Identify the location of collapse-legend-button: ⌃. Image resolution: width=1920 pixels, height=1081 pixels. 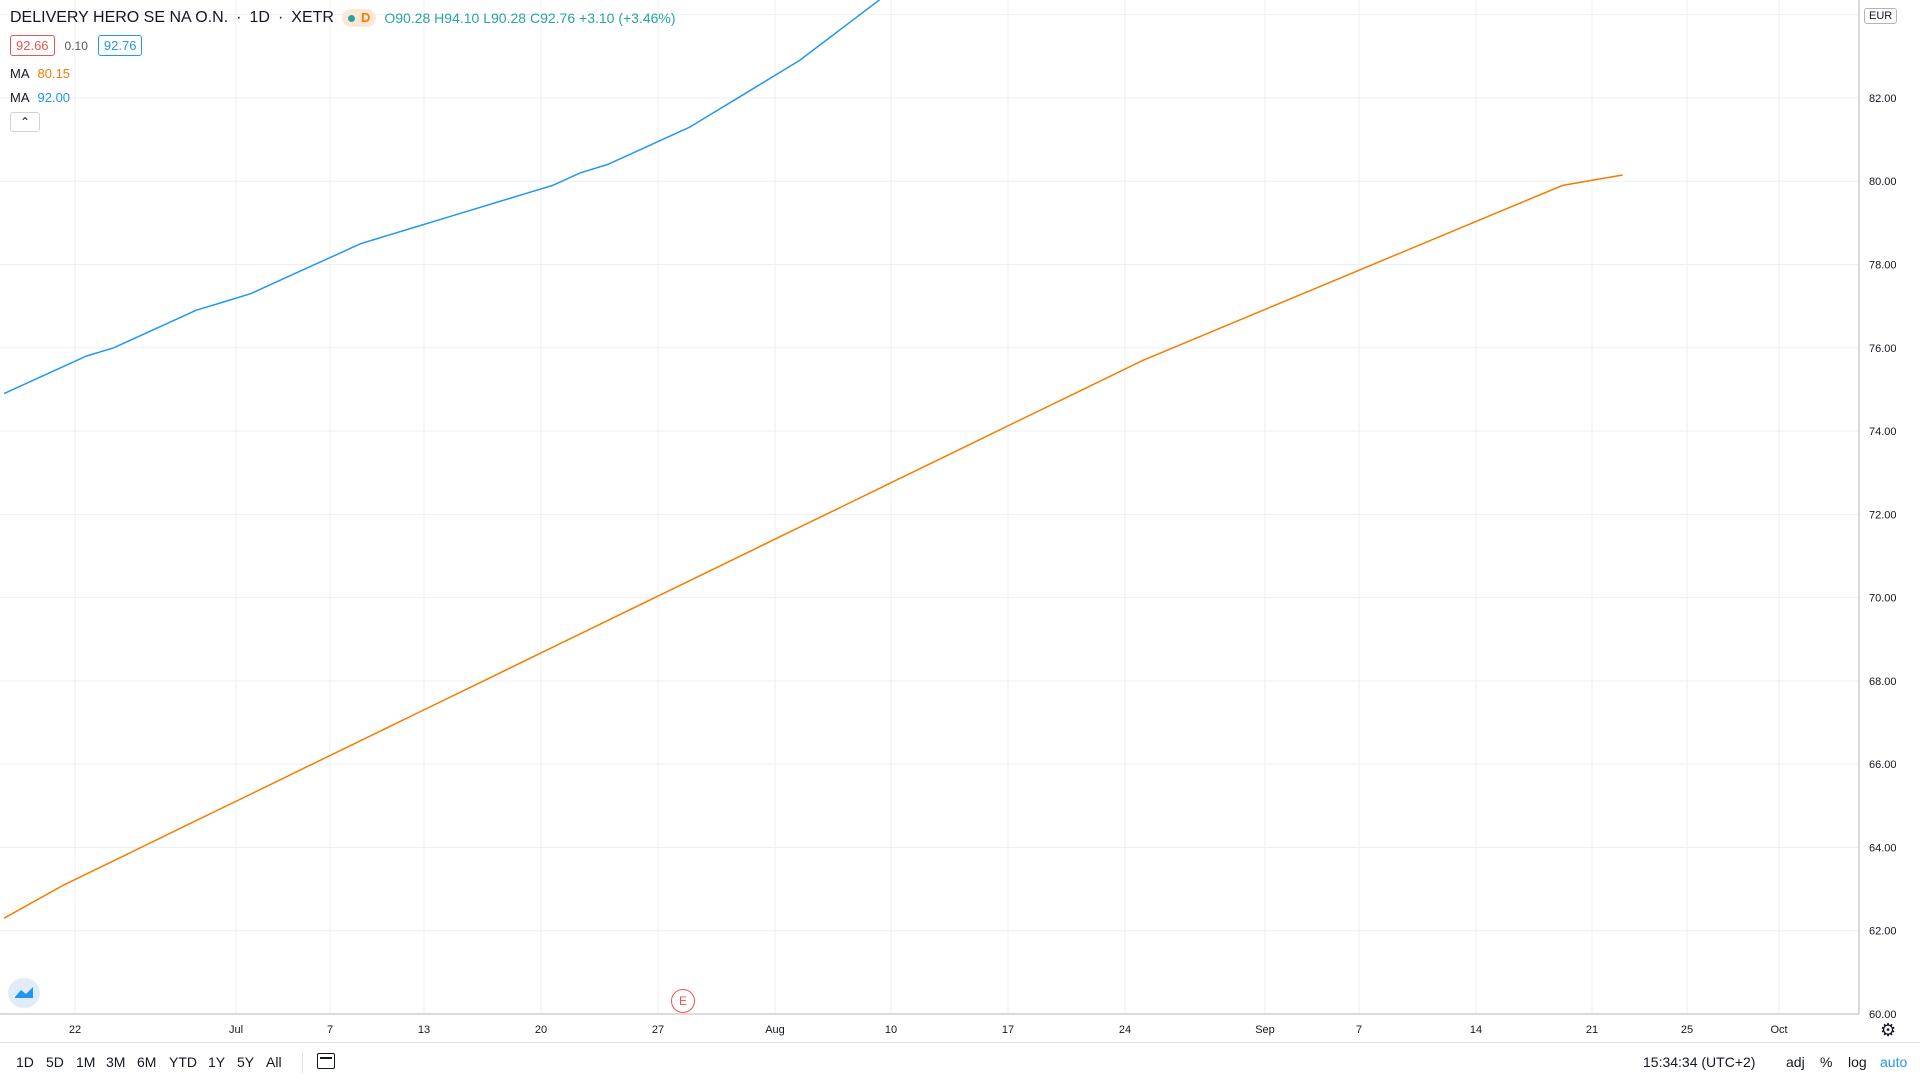
(25, 122).